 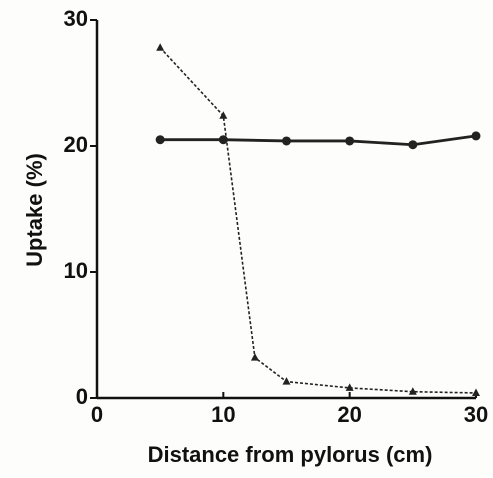 What do you see at coordinates (290, 454) in the screenshot?
I see `x-axis-label: Distance from pylorus (cm)` at bounding box center [290, 454].